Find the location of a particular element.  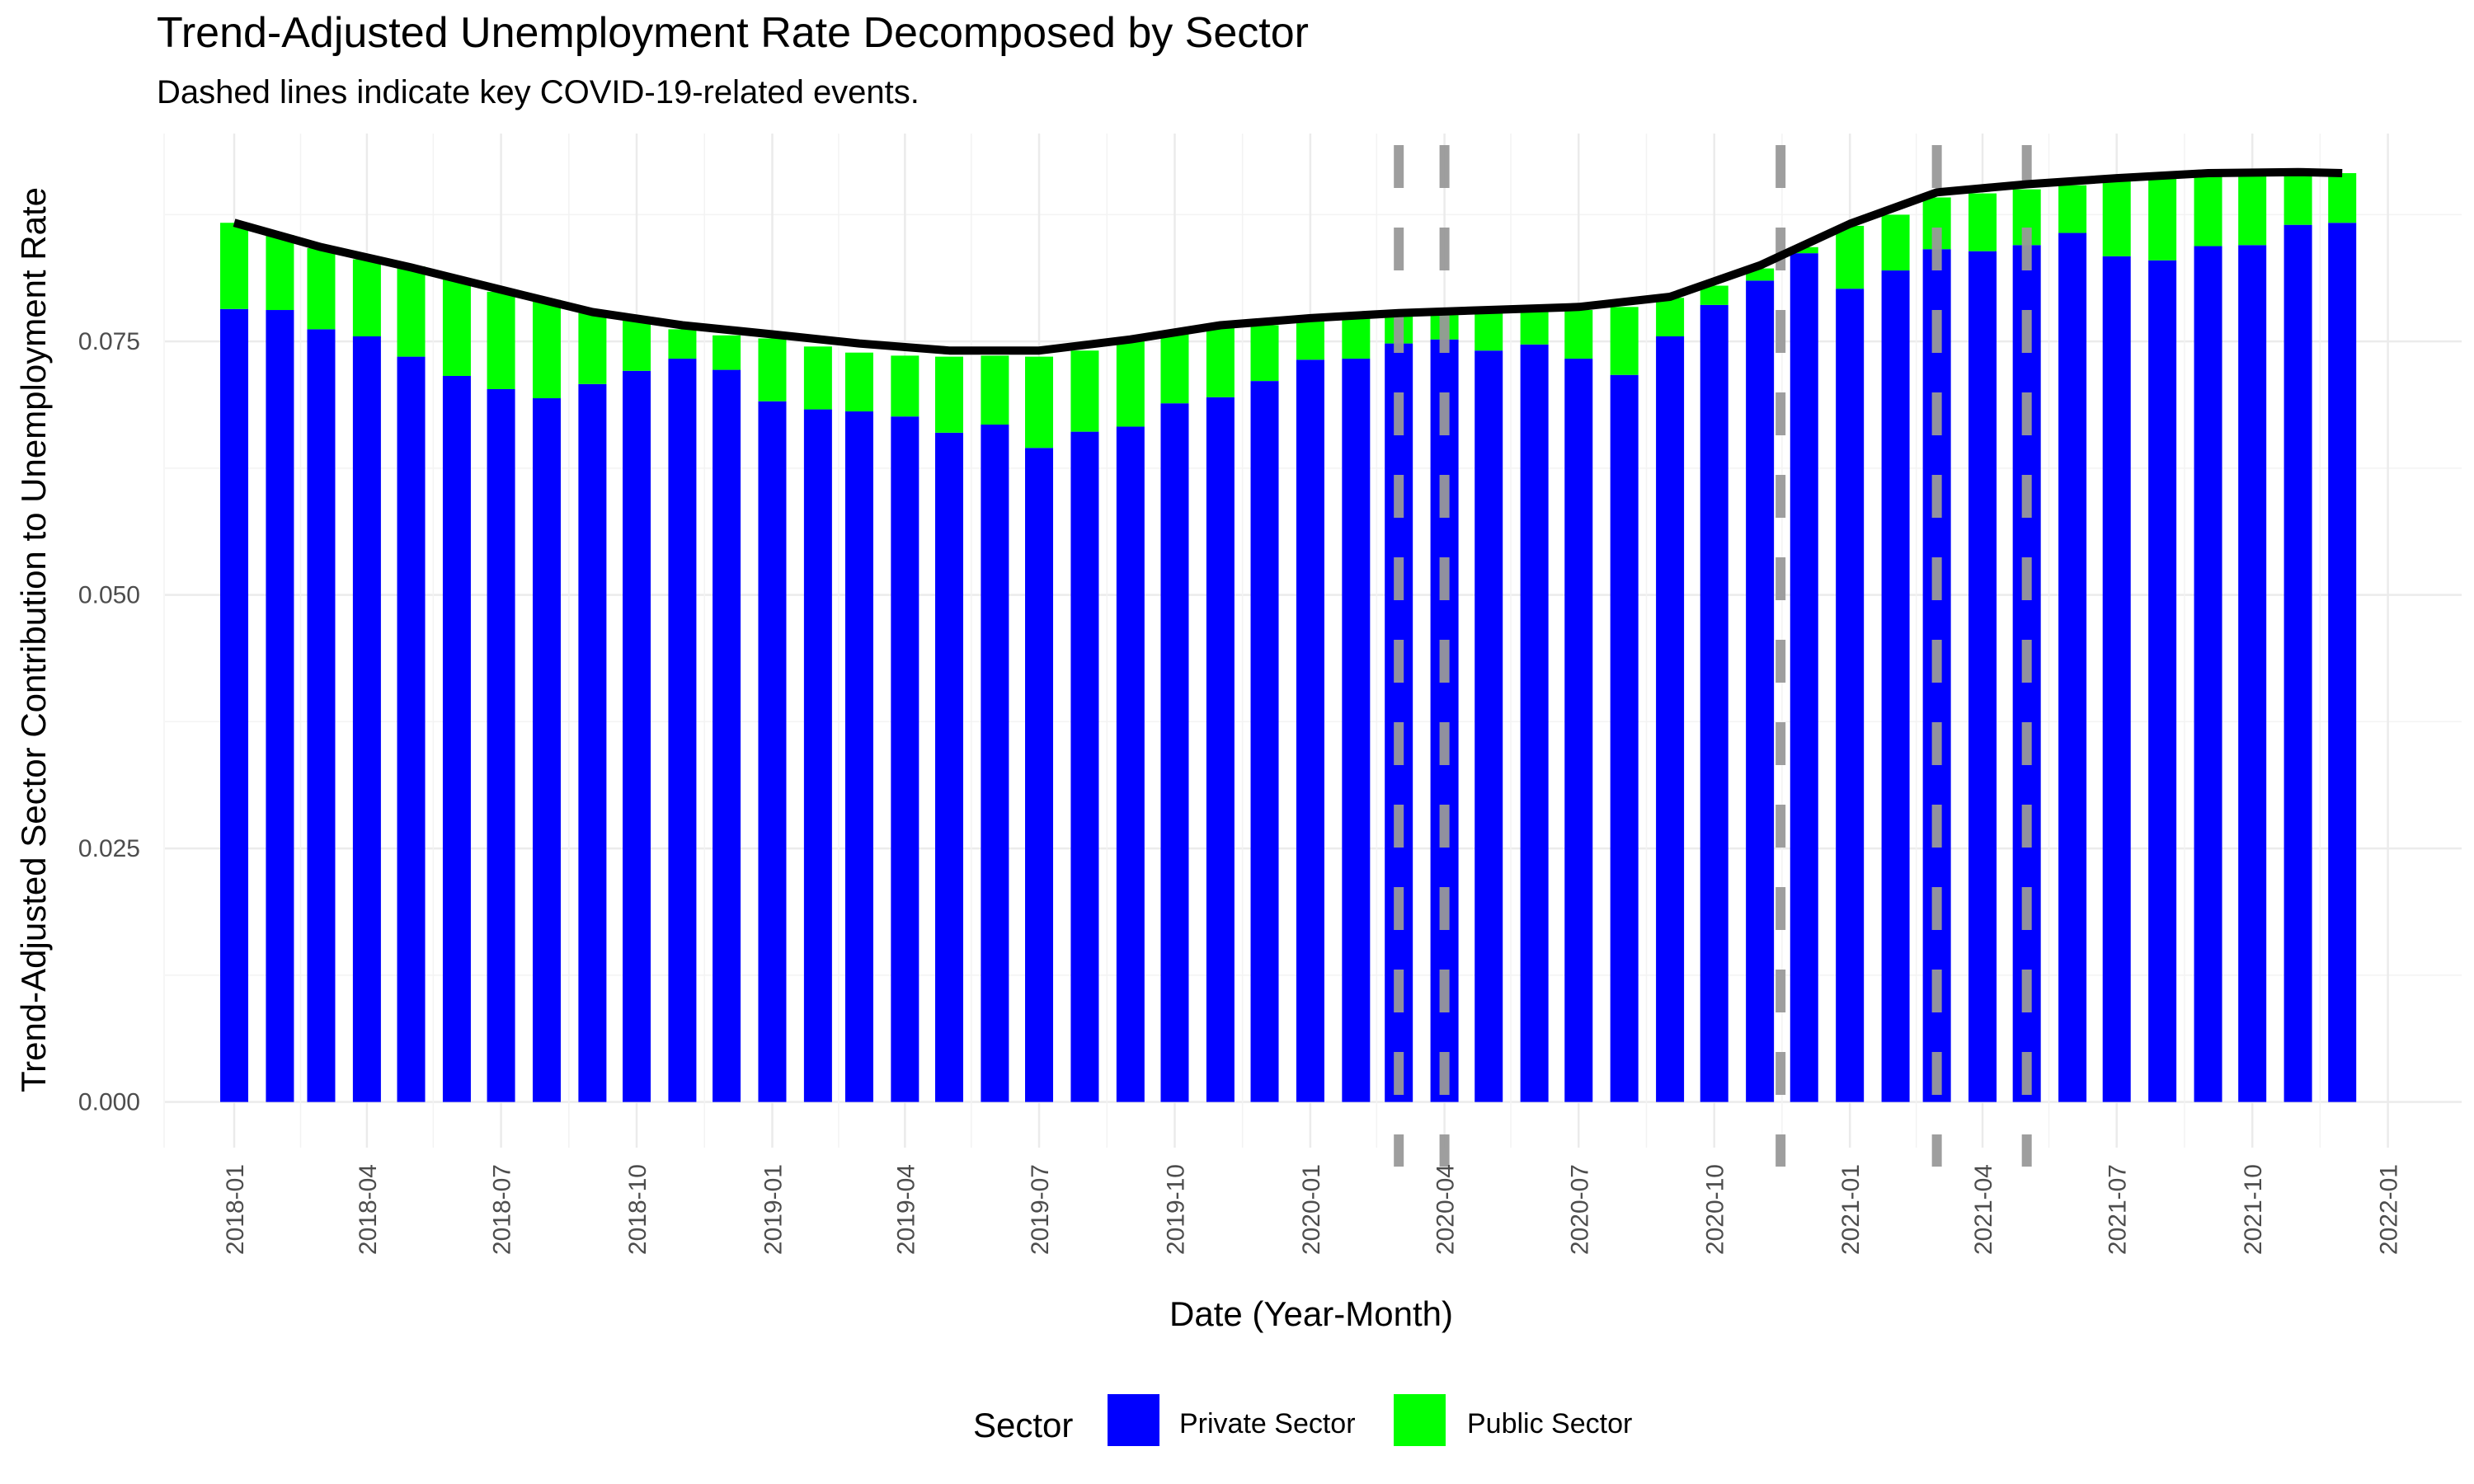

legend-swatch-public is located at coordinates (1420, 1420).